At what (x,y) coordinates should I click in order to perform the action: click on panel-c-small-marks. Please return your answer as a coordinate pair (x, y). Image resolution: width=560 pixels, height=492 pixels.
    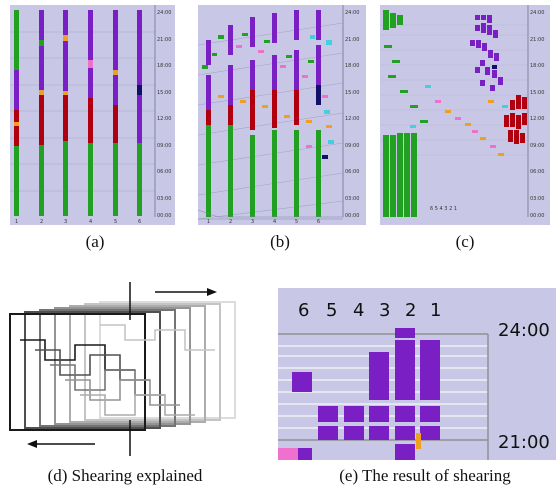
    Looking at the image, I should click on (459, 120).